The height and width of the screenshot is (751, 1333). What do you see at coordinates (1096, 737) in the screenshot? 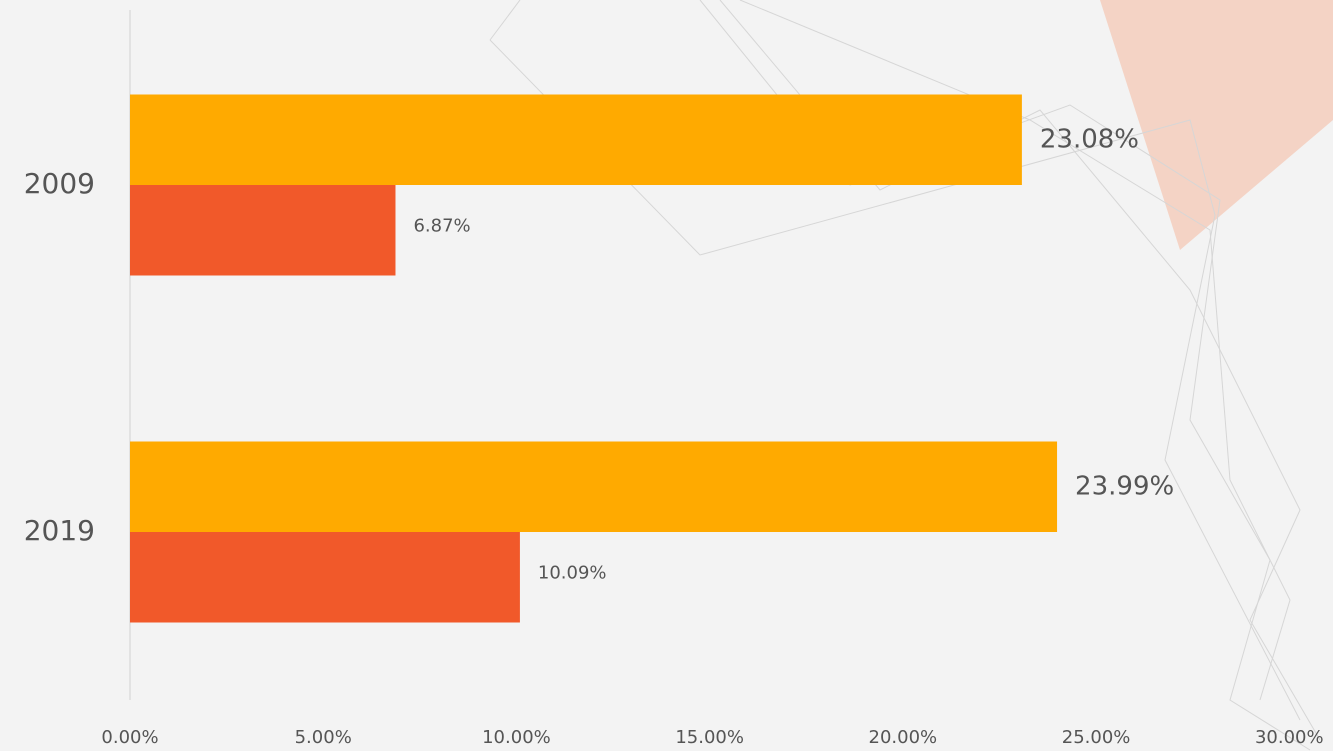
I see `x-tick-label: 25.00%` at bounding box center [1096, 737].